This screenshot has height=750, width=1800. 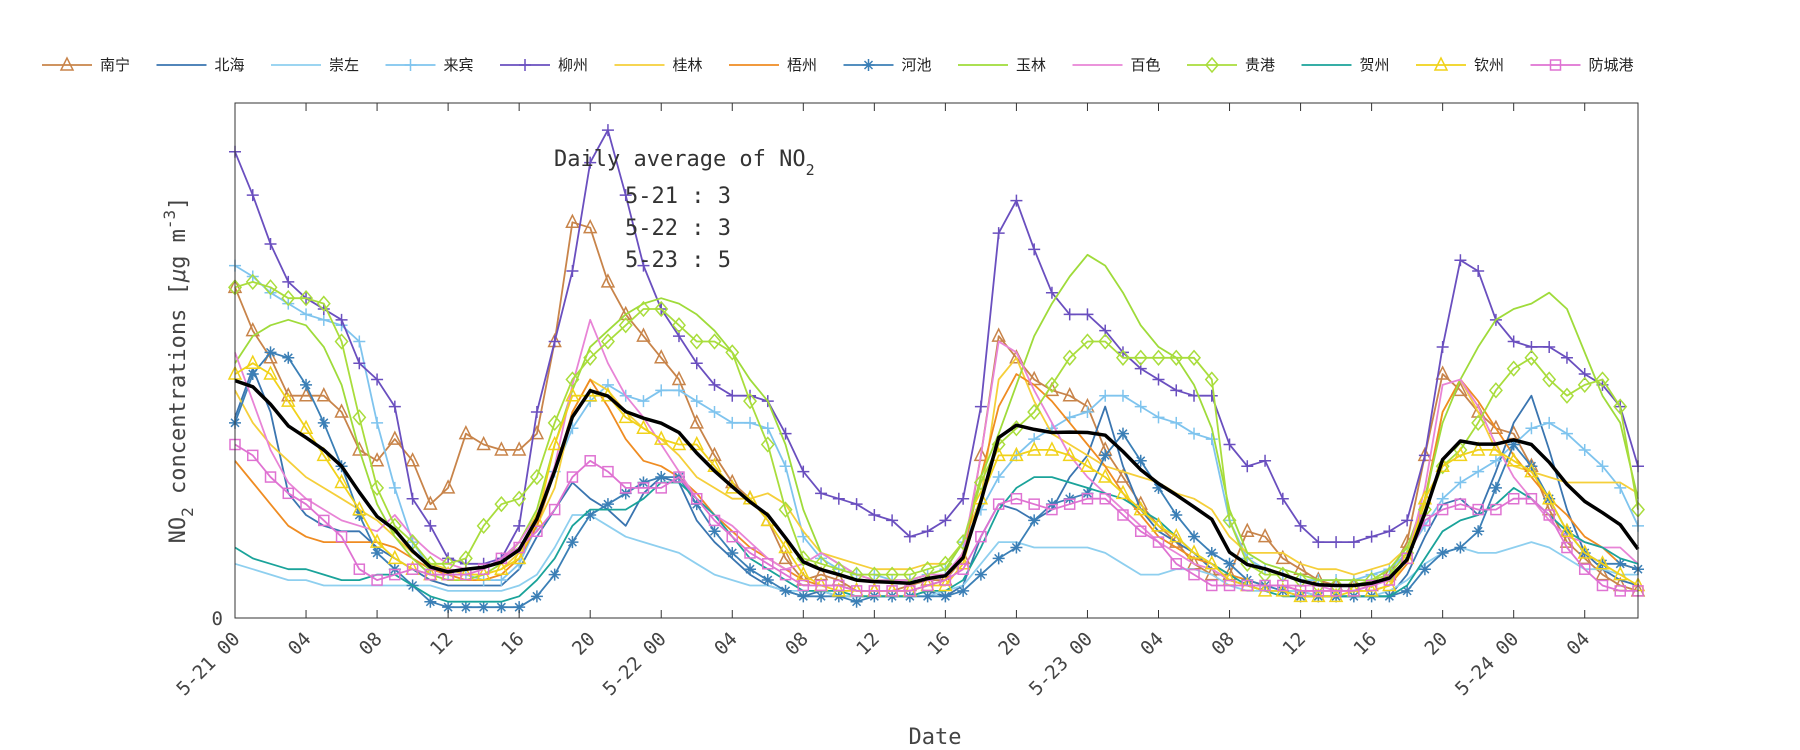 I want to click on legend-item: 防城港, so click(x=1582, y=65).